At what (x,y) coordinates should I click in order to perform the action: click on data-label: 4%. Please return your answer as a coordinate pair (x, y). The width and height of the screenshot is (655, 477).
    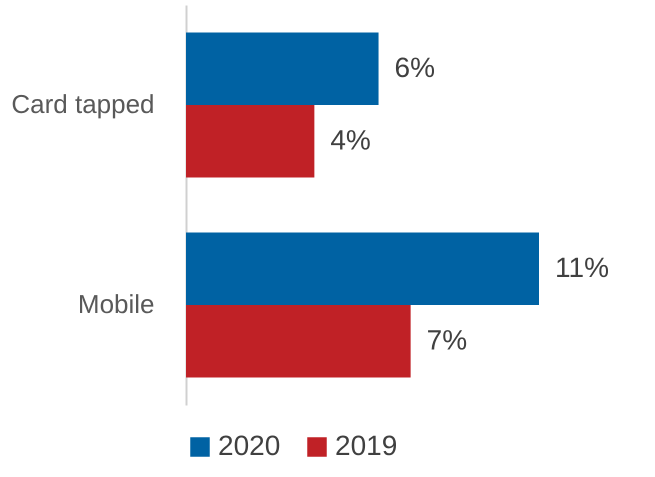
    Looking at the image, I should click on (350, 140).